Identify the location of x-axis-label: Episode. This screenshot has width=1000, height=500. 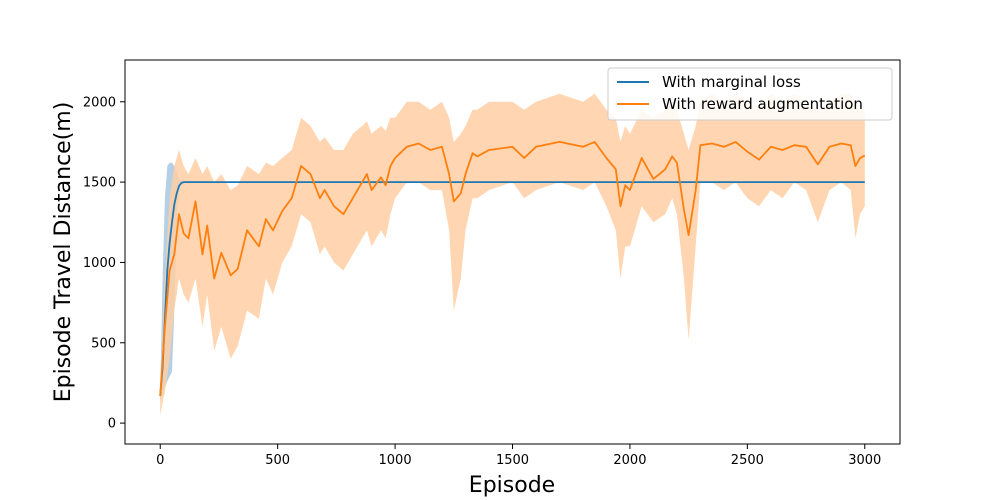
(512, 485).